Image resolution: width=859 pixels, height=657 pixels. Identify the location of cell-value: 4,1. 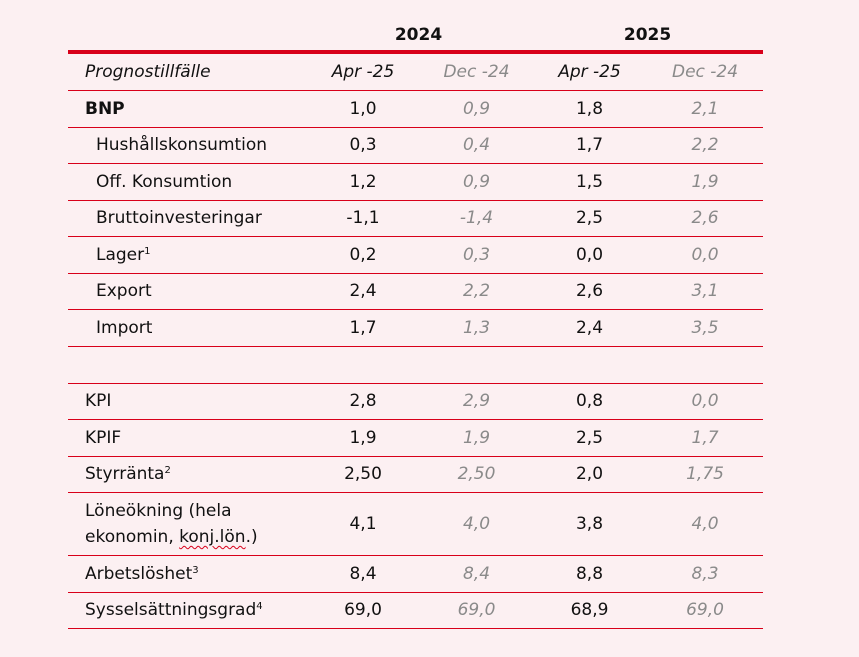
(363, 524).